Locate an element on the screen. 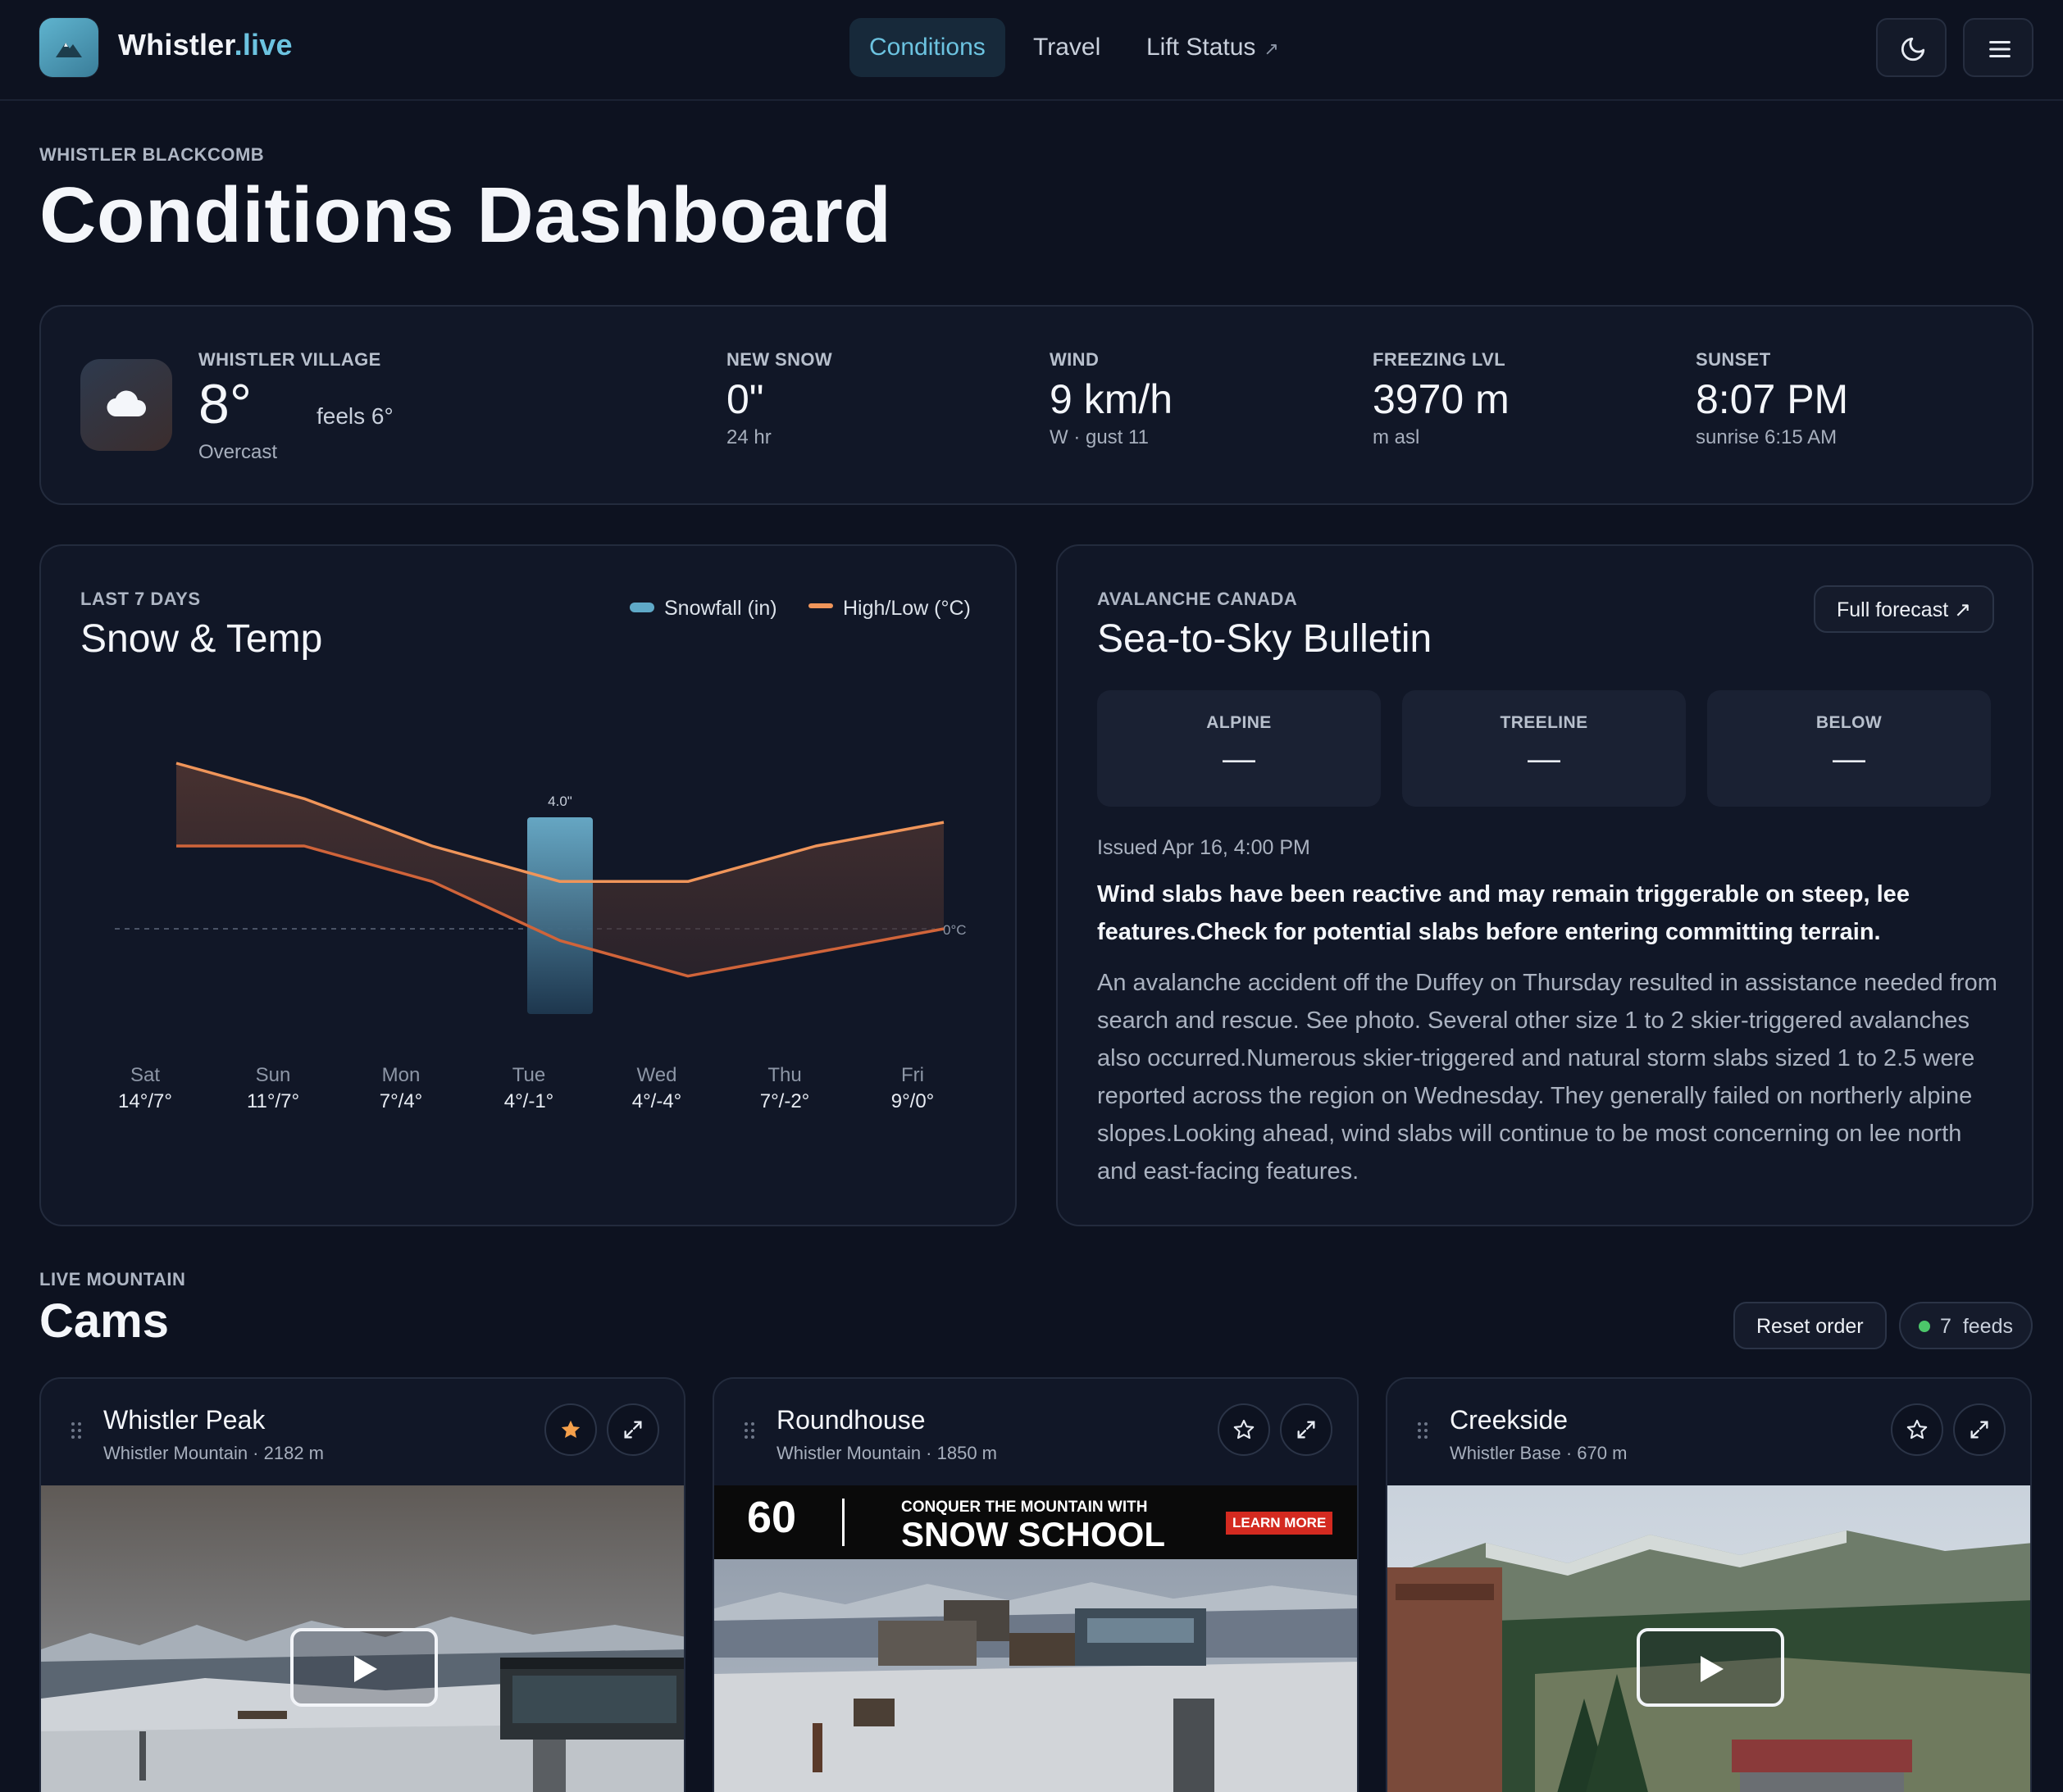 The image size is (2063, 1792). snowfall-bar-tue is located at coordinates (560, 915).